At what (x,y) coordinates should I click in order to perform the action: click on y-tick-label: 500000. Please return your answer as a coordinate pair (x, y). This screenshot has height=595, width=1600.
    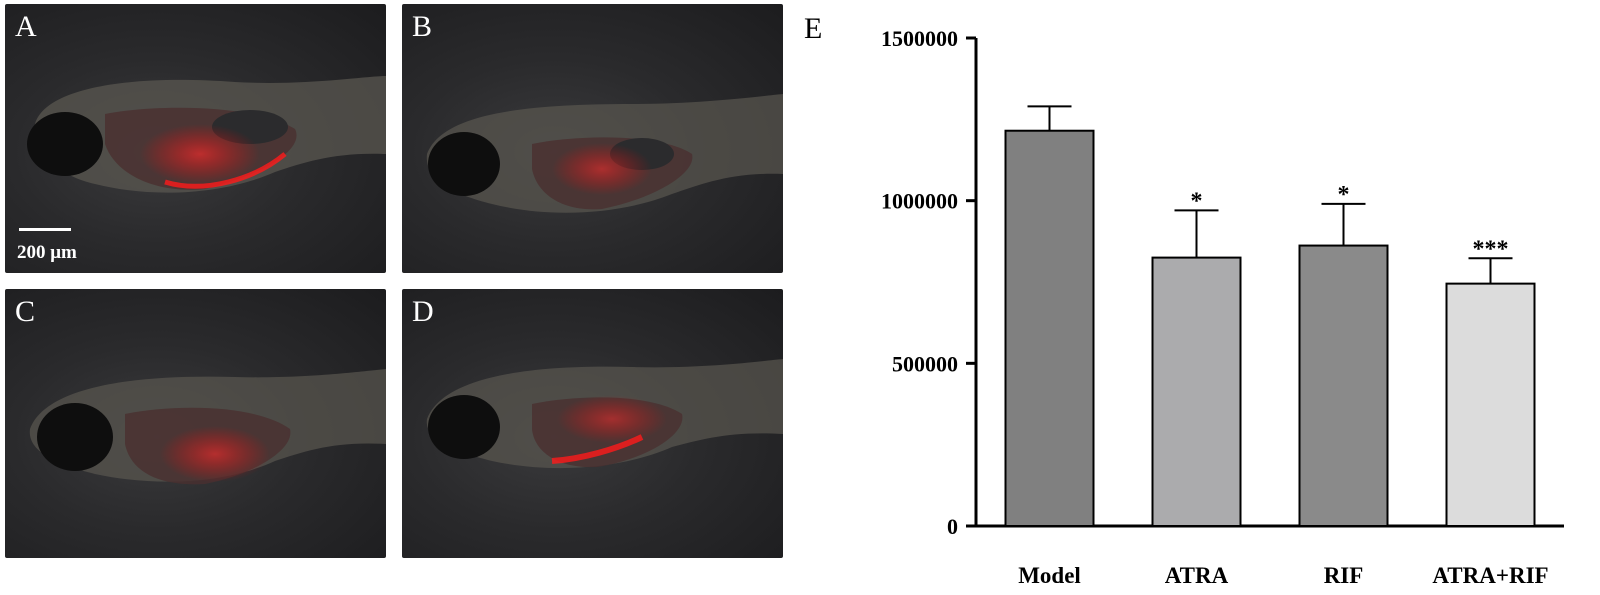
    Looking at the image, I should click on (925, 363).